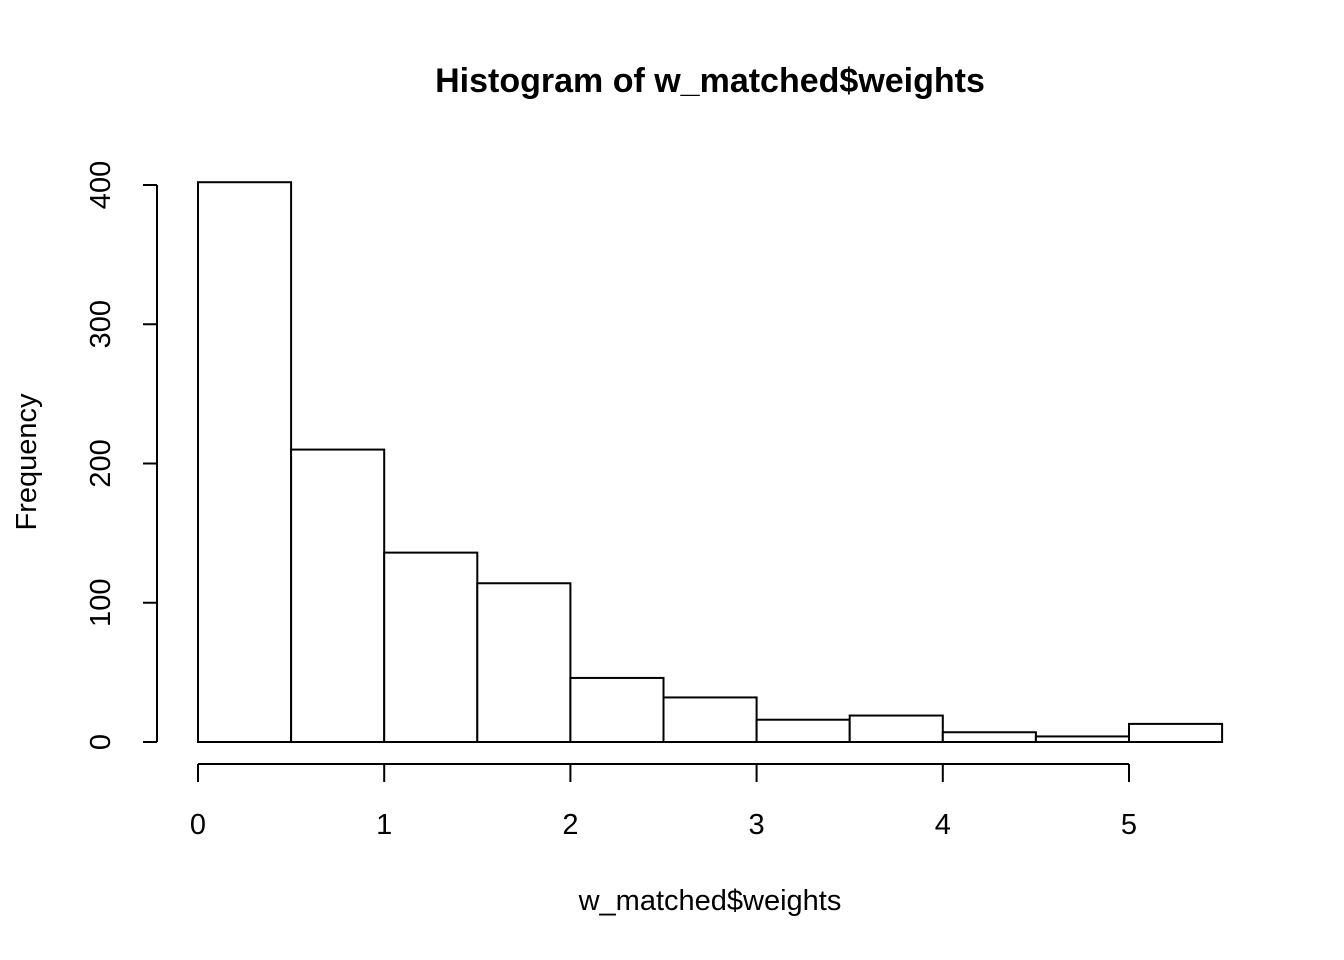 The image size is (1344, 960). I want to click on y-tick-label: 200, so click(101, 463).